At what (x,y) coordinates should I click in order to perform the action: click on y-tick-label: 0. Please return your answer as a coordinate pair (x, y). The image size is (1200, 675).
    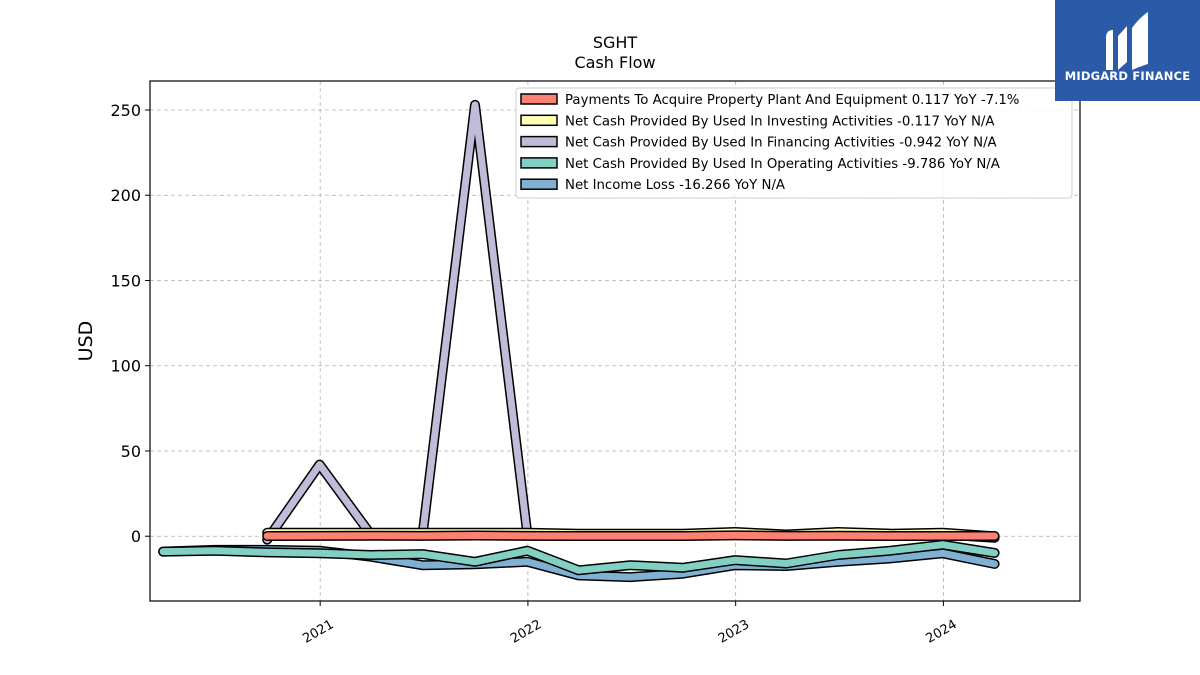
    Looking at the image, I should click on (136, 536).